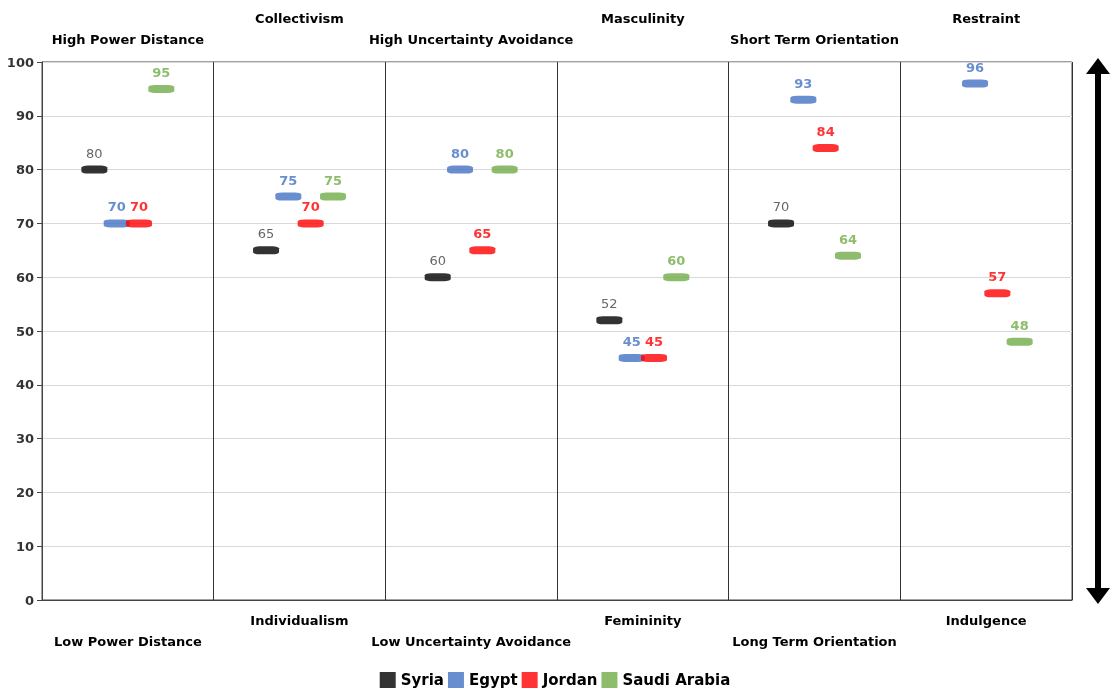  What do you see at coordinates (299, 620) in the screenshot?
I see `x-tick-label: Individualism` at bounding box center [299, 620].